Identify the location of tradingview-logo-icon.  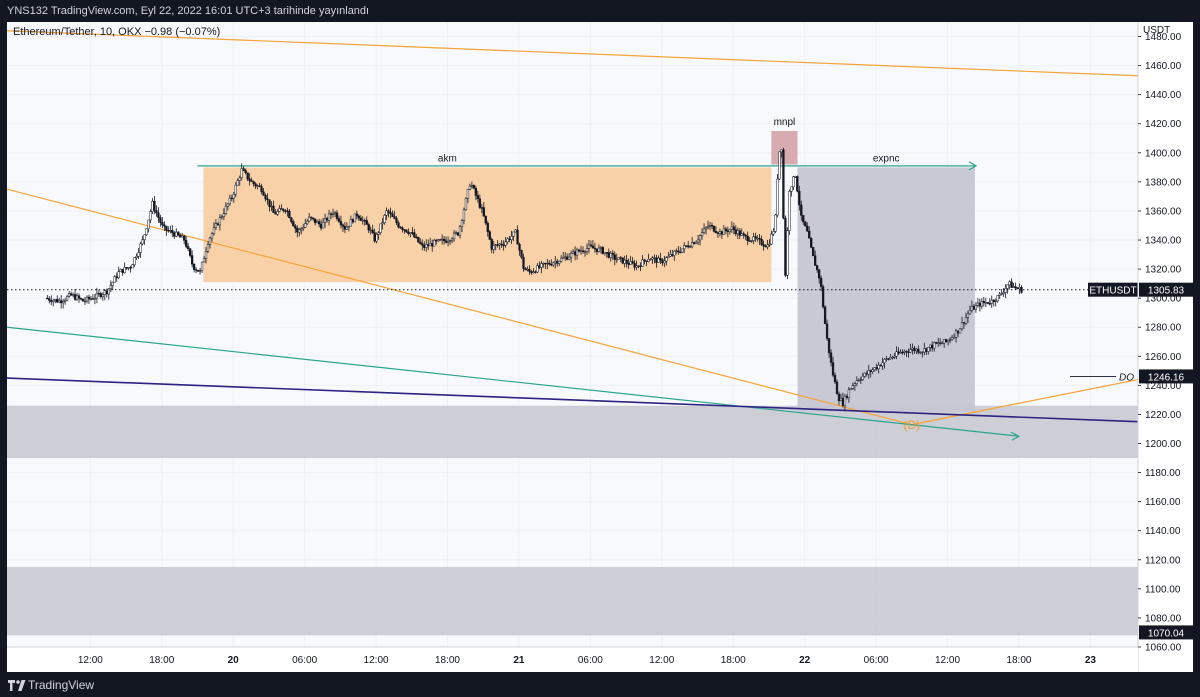
(17, 685).